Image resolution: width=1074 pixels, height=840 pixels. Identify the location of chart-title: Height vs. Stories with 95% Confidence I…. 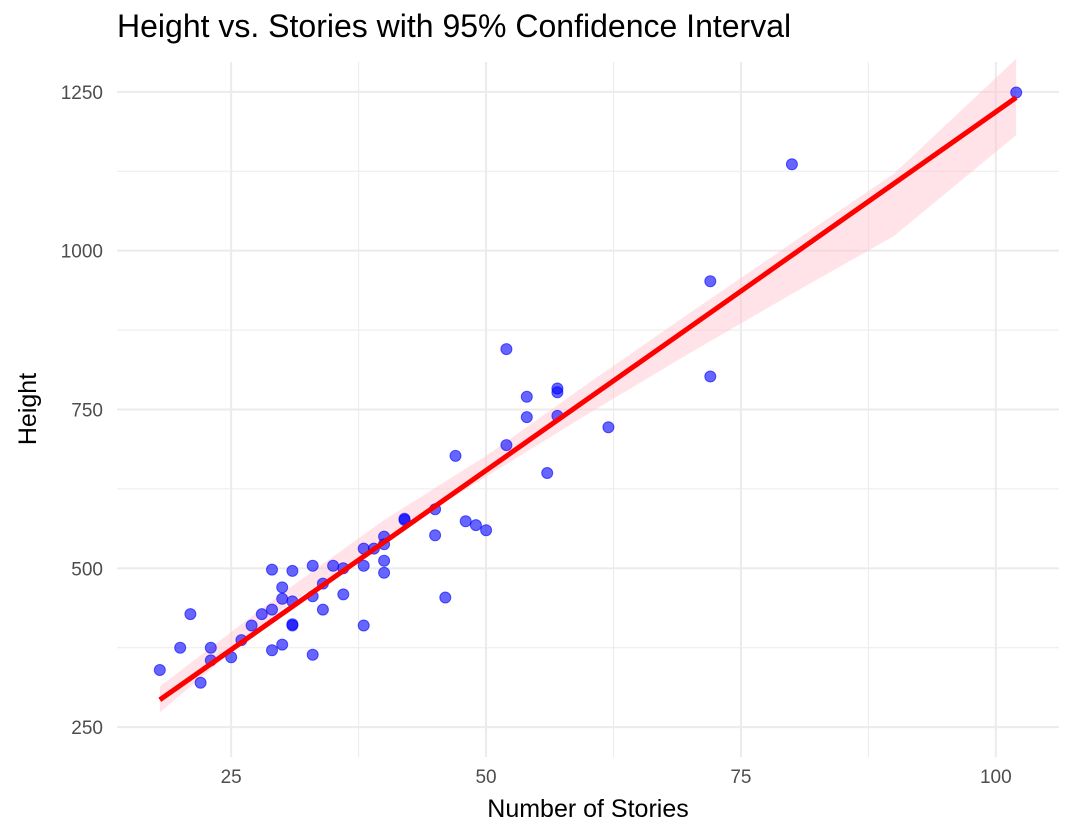
(454, 26).